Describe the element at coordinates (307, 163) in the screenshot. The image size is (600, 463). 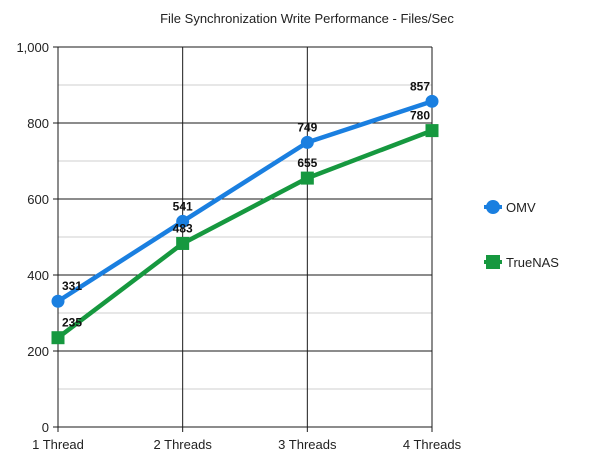
I see `data-label-truenas: 655` at that location.